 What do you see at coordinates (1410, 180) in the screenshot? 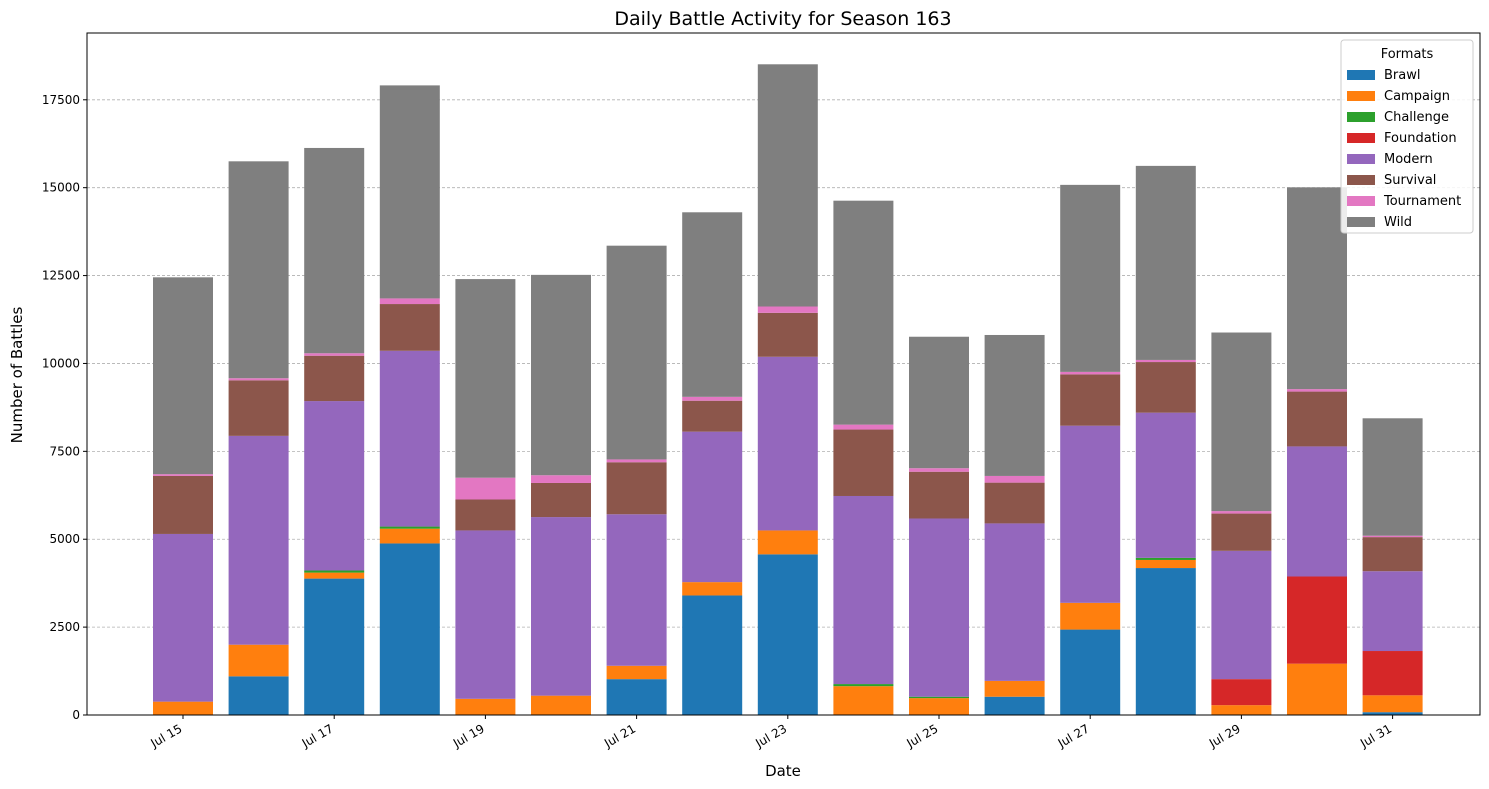
I see `legend-label-survival: Survival` at bounding box center [1410, 180].